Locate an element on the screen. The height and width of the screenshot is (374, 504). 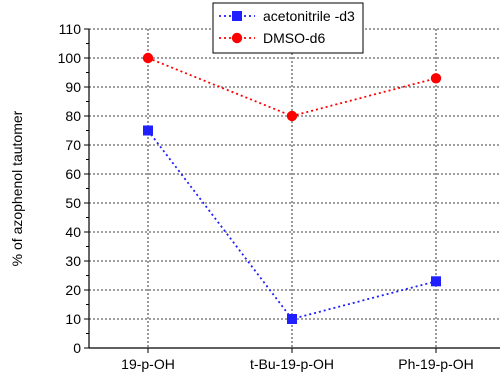
x-tick-label: 19-p-OH is located at coordinates (148, 364).